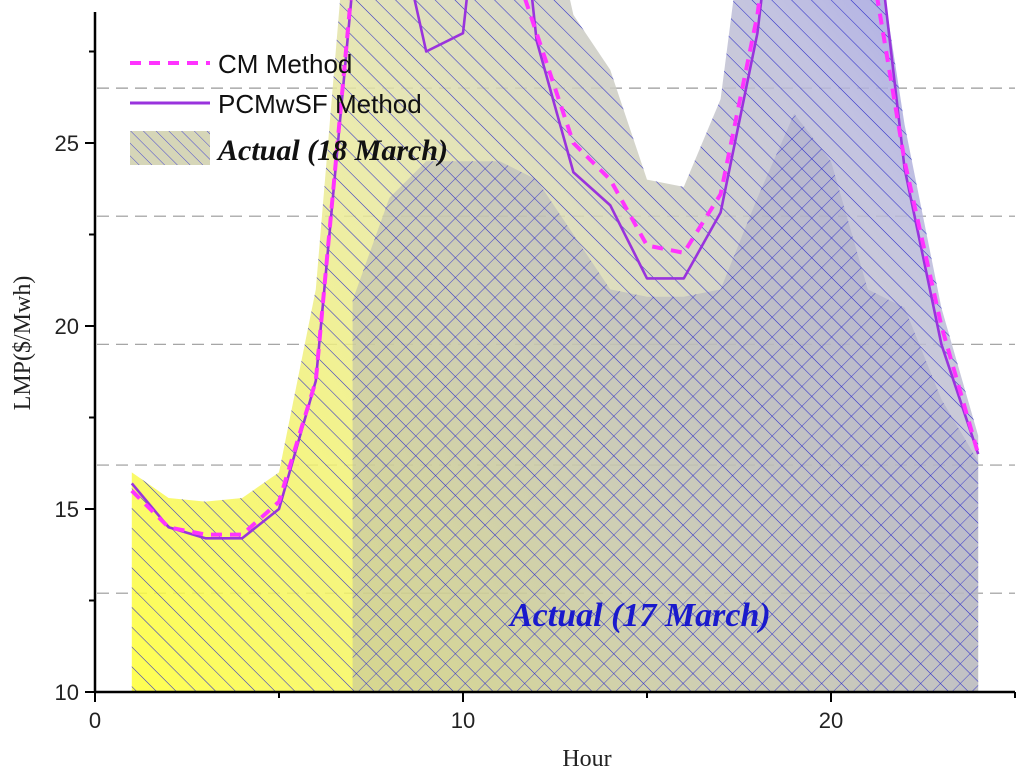  I want to click on y-tick-label: 10, so click(67, 692).